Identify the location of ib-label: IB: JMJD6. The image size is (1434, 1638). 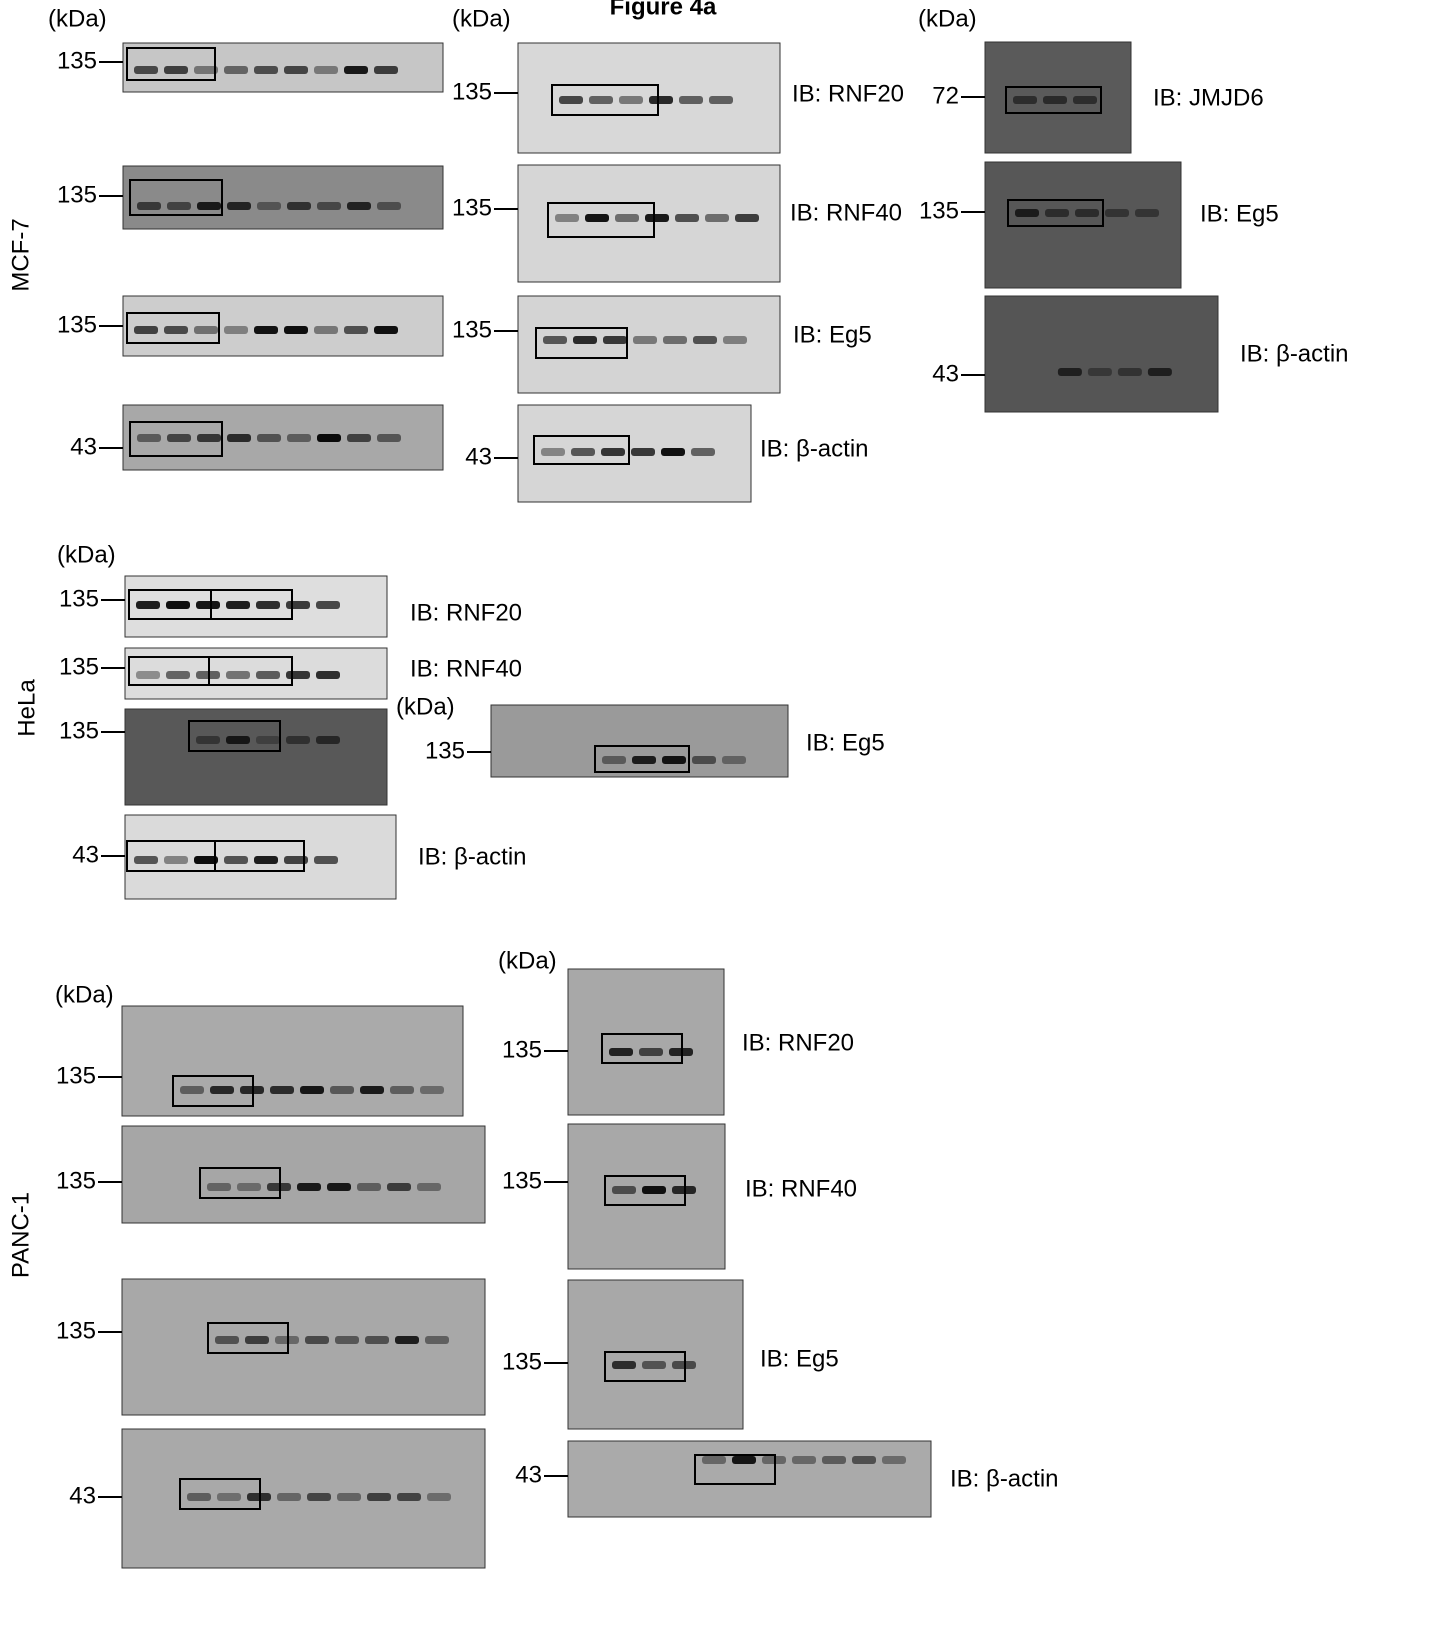
(1208, 97).